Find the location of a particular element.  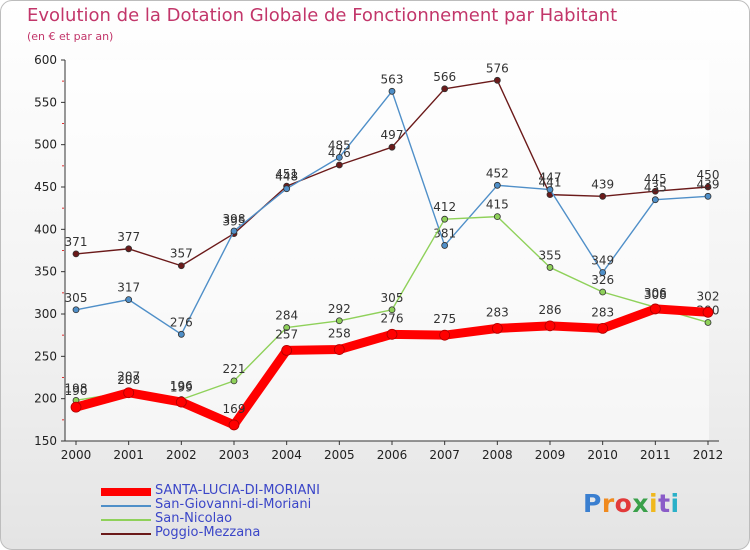

data-label: 451 is located at coordinates (286, 174).